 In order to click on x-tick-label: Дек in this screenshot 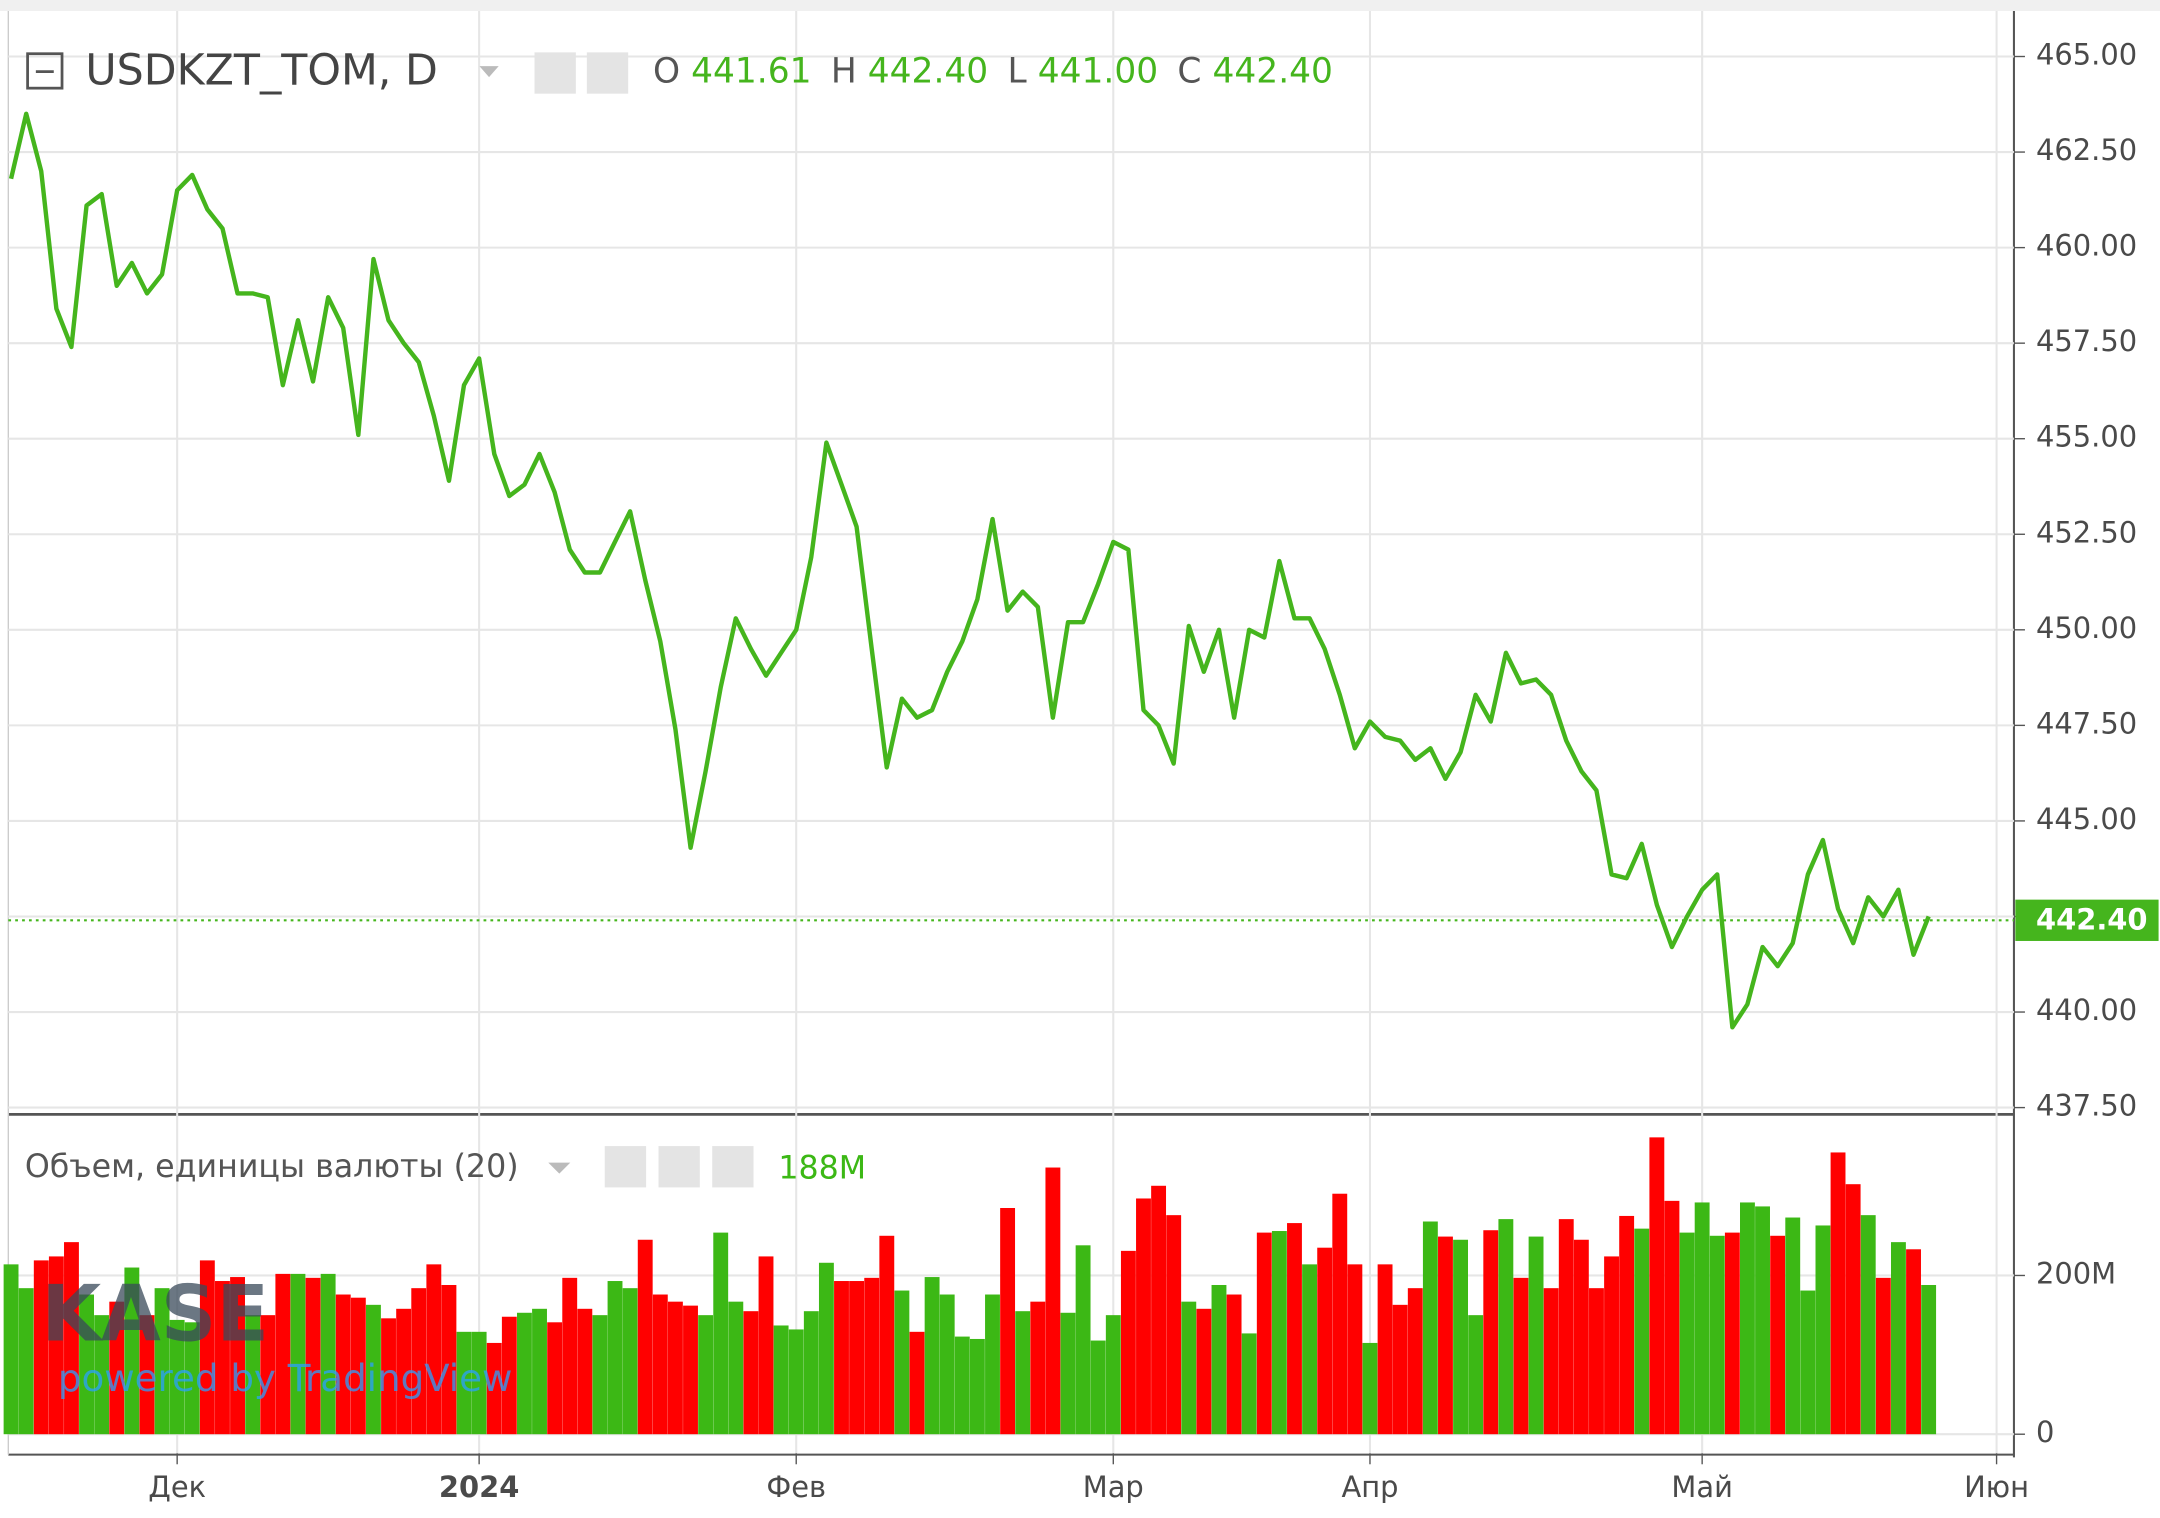, I will do `click(177, 1487)`.